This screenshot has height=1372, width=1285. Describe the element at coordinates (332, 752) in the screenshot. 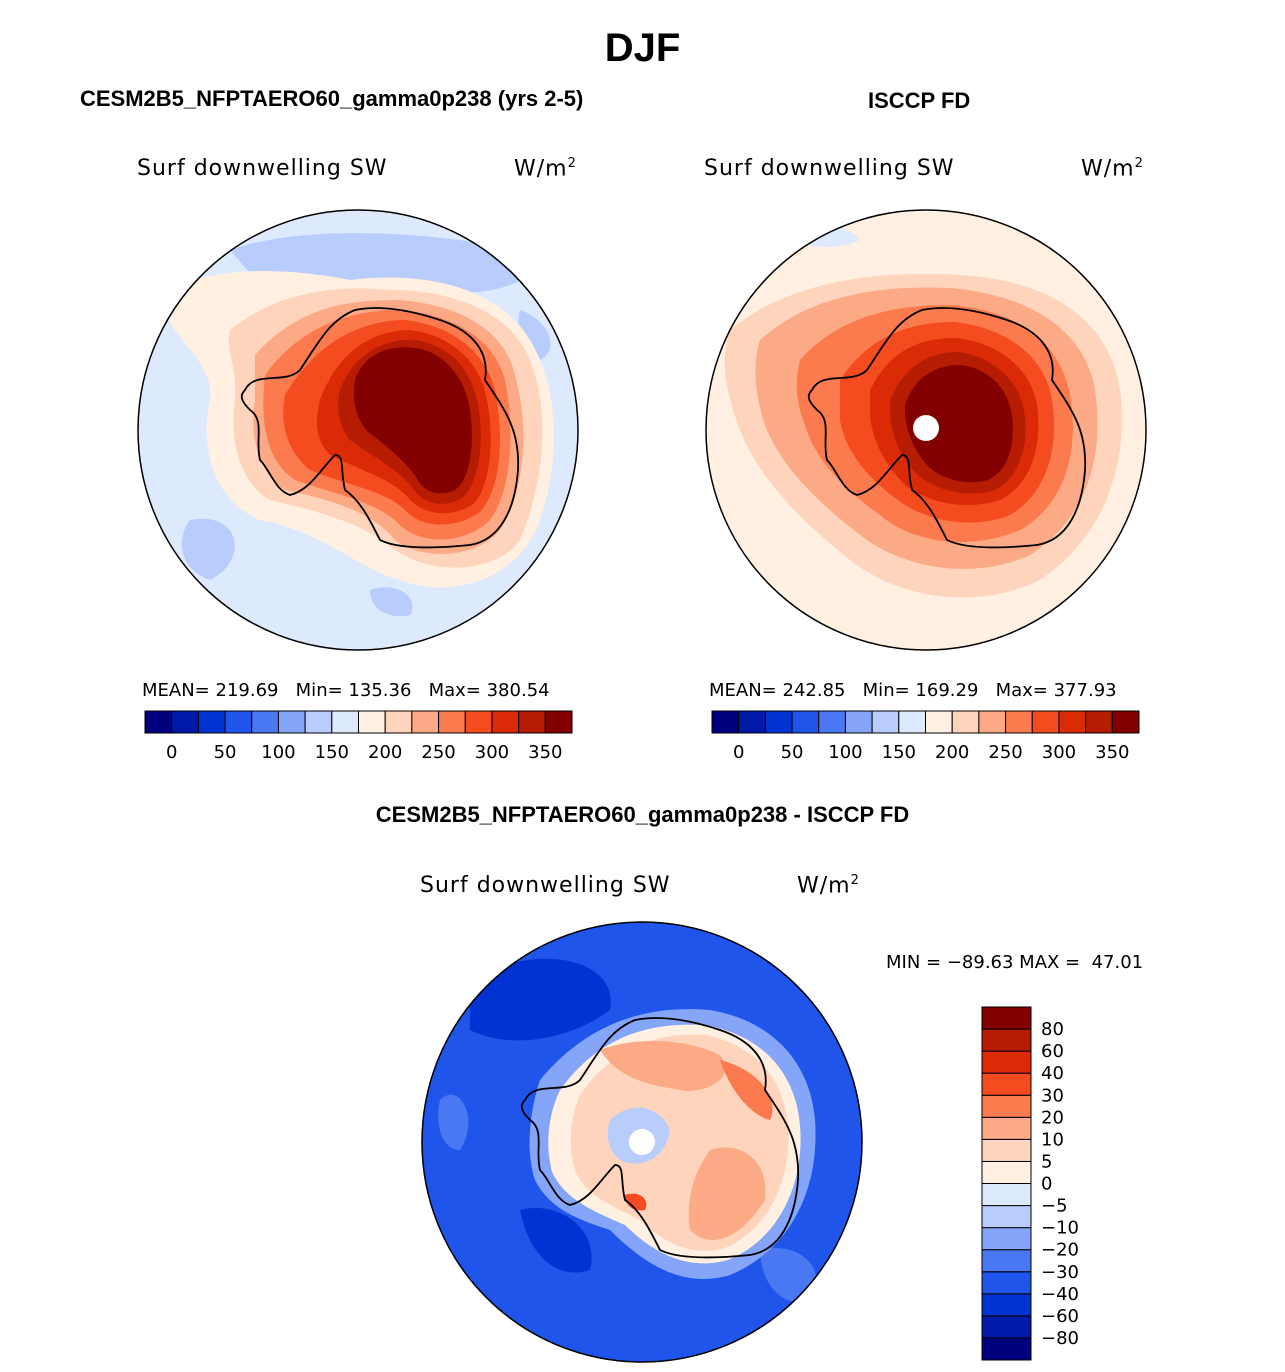

I see `left-colorbar-tick-label: 150` at that location.